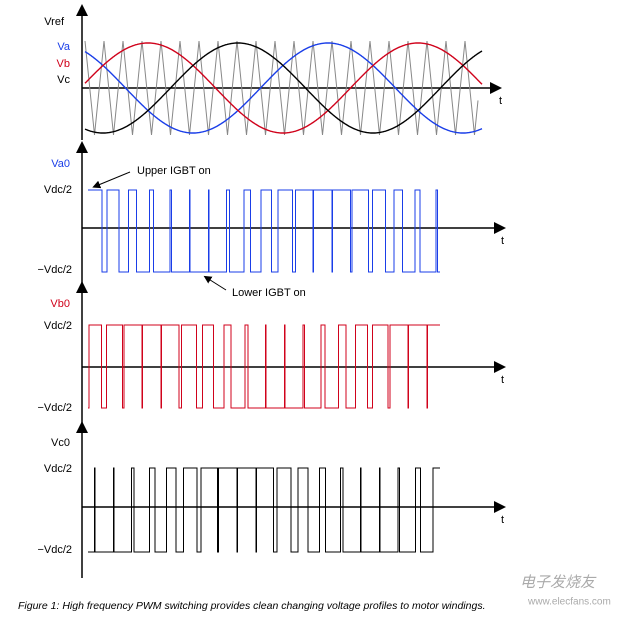 The image size is (624, 627). I want to click on label: Vref, so click(54, 22).